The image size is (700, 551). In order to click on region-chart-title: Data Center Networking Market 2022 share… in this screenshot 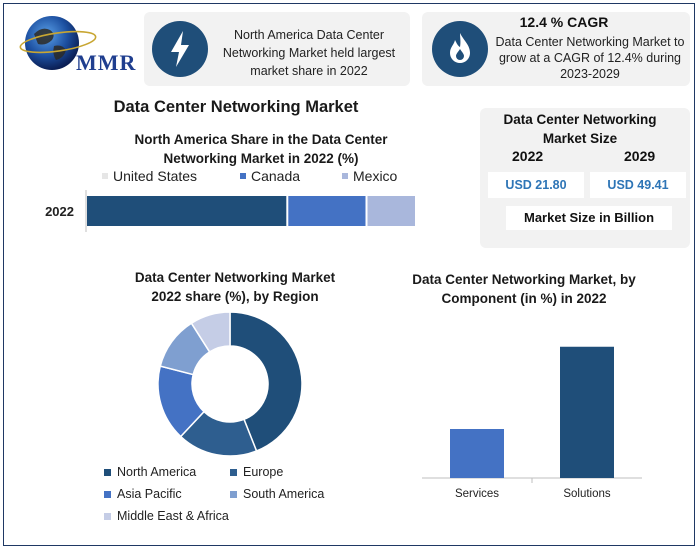, I will do `click(235, 287)`.